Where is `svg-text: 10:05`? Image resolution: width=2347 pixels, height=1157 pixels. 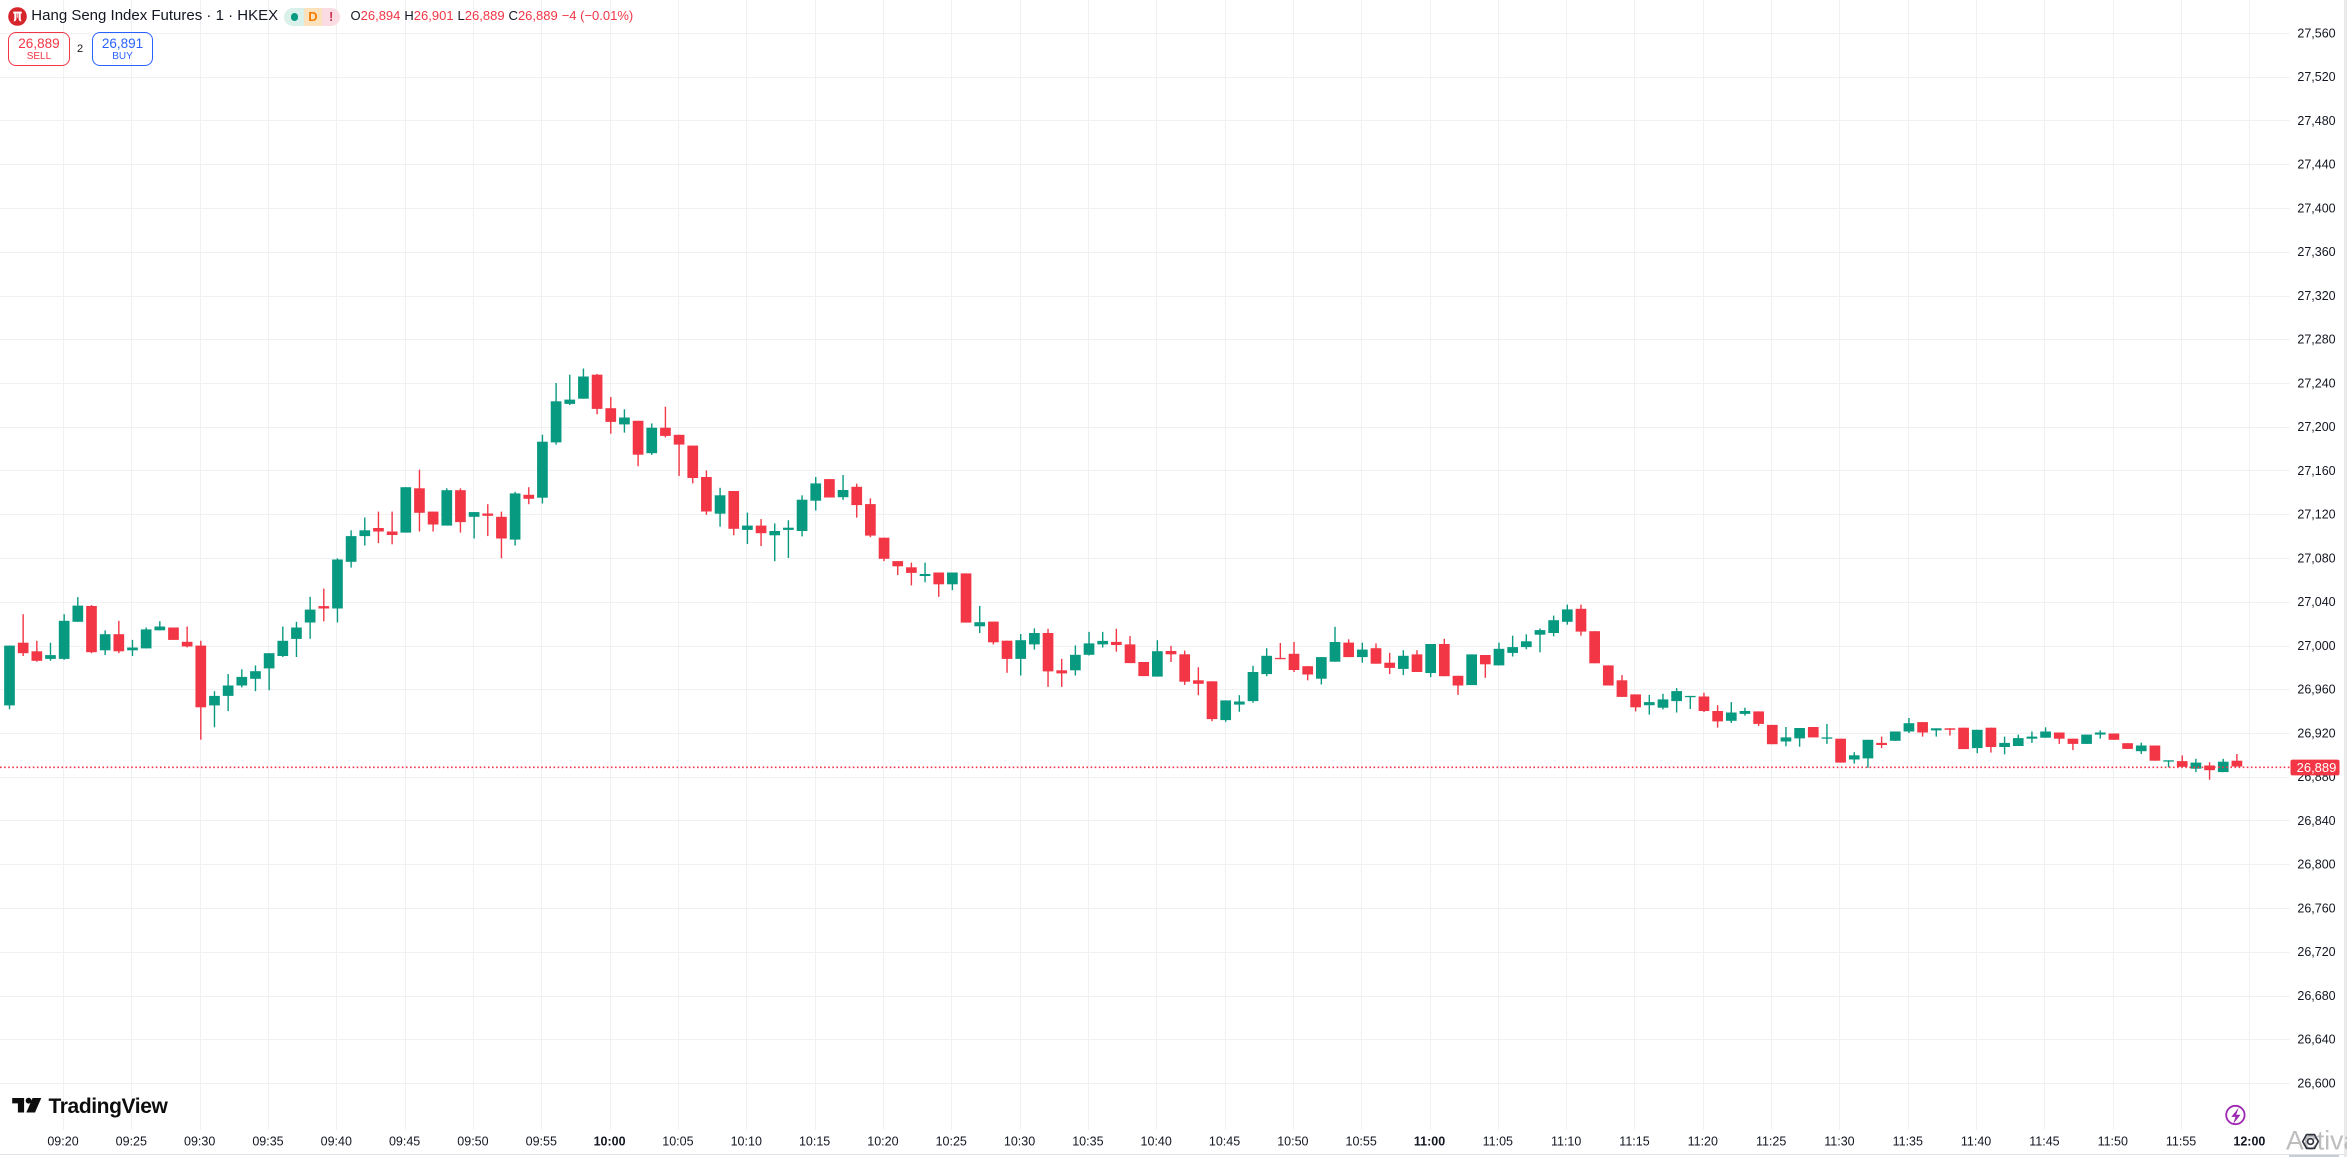 svg-text: 10:05 is located at coordinates (677, 1141).